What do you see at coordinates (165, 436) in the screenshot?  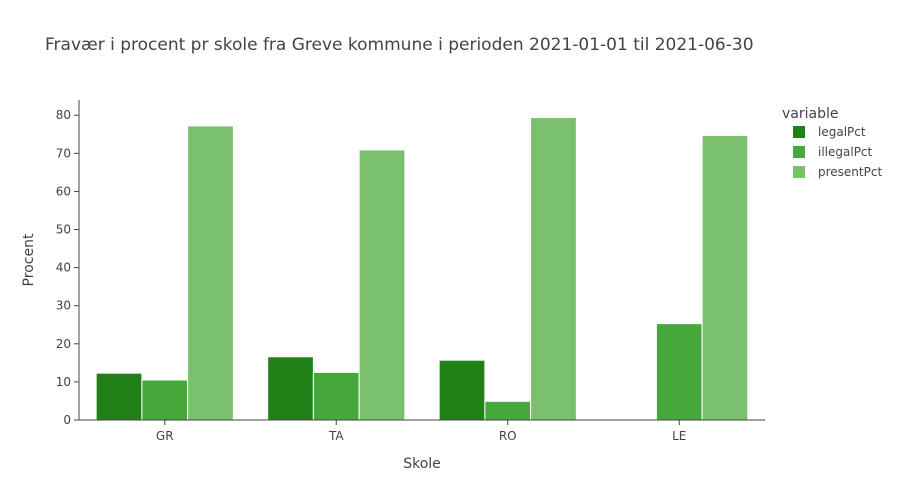 I see `x-tick-label: GR` at bounding box center [165, 436].